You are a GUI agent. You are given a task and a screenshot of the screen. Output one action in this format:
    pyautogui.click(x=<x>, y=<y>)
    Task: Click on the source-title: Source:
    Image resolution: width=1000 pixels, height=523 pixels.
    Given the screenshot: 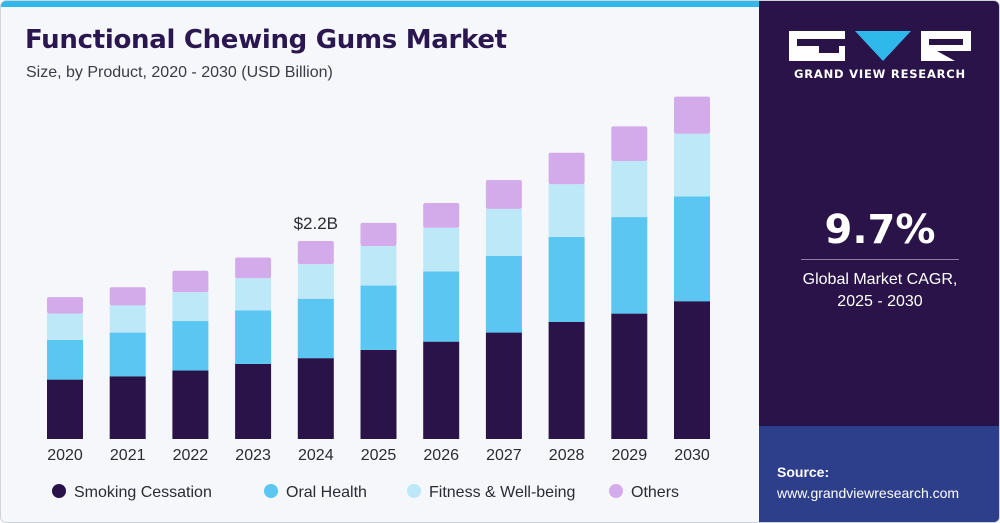 What is the action you would take?
    pyautogui.click(x=803, y=472)
    